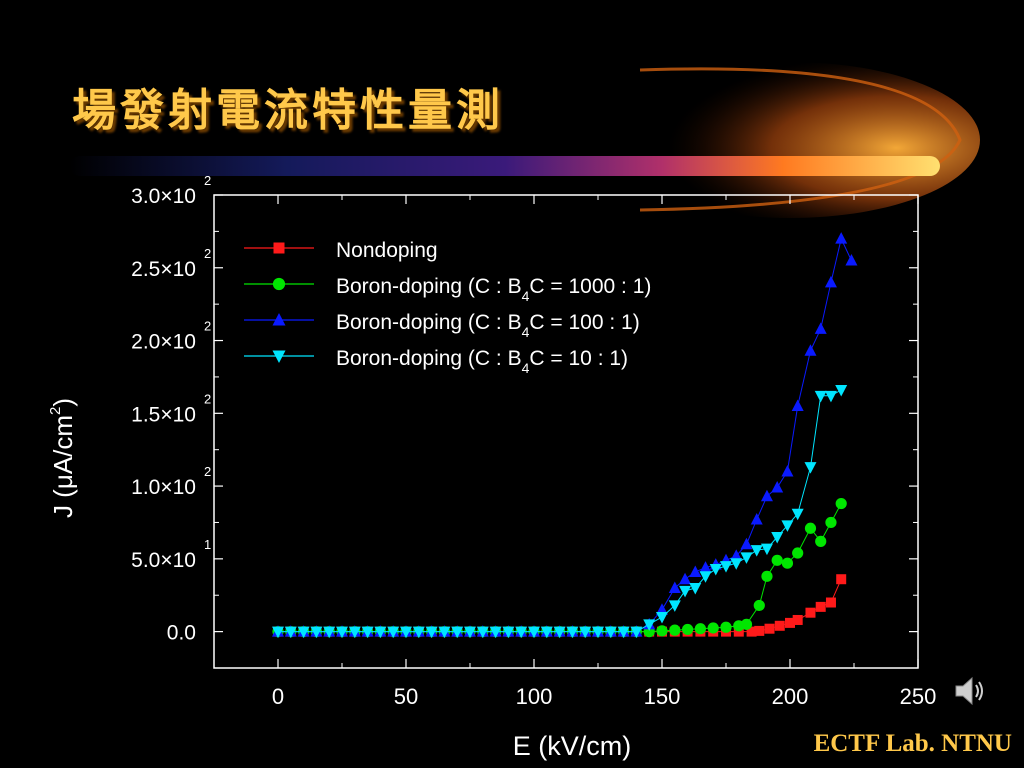 This screenshot has width=1024, height=768. Describe the element at coordinates (278, 696) in the screenshot. I see `x-tick-label: 0` at that location.